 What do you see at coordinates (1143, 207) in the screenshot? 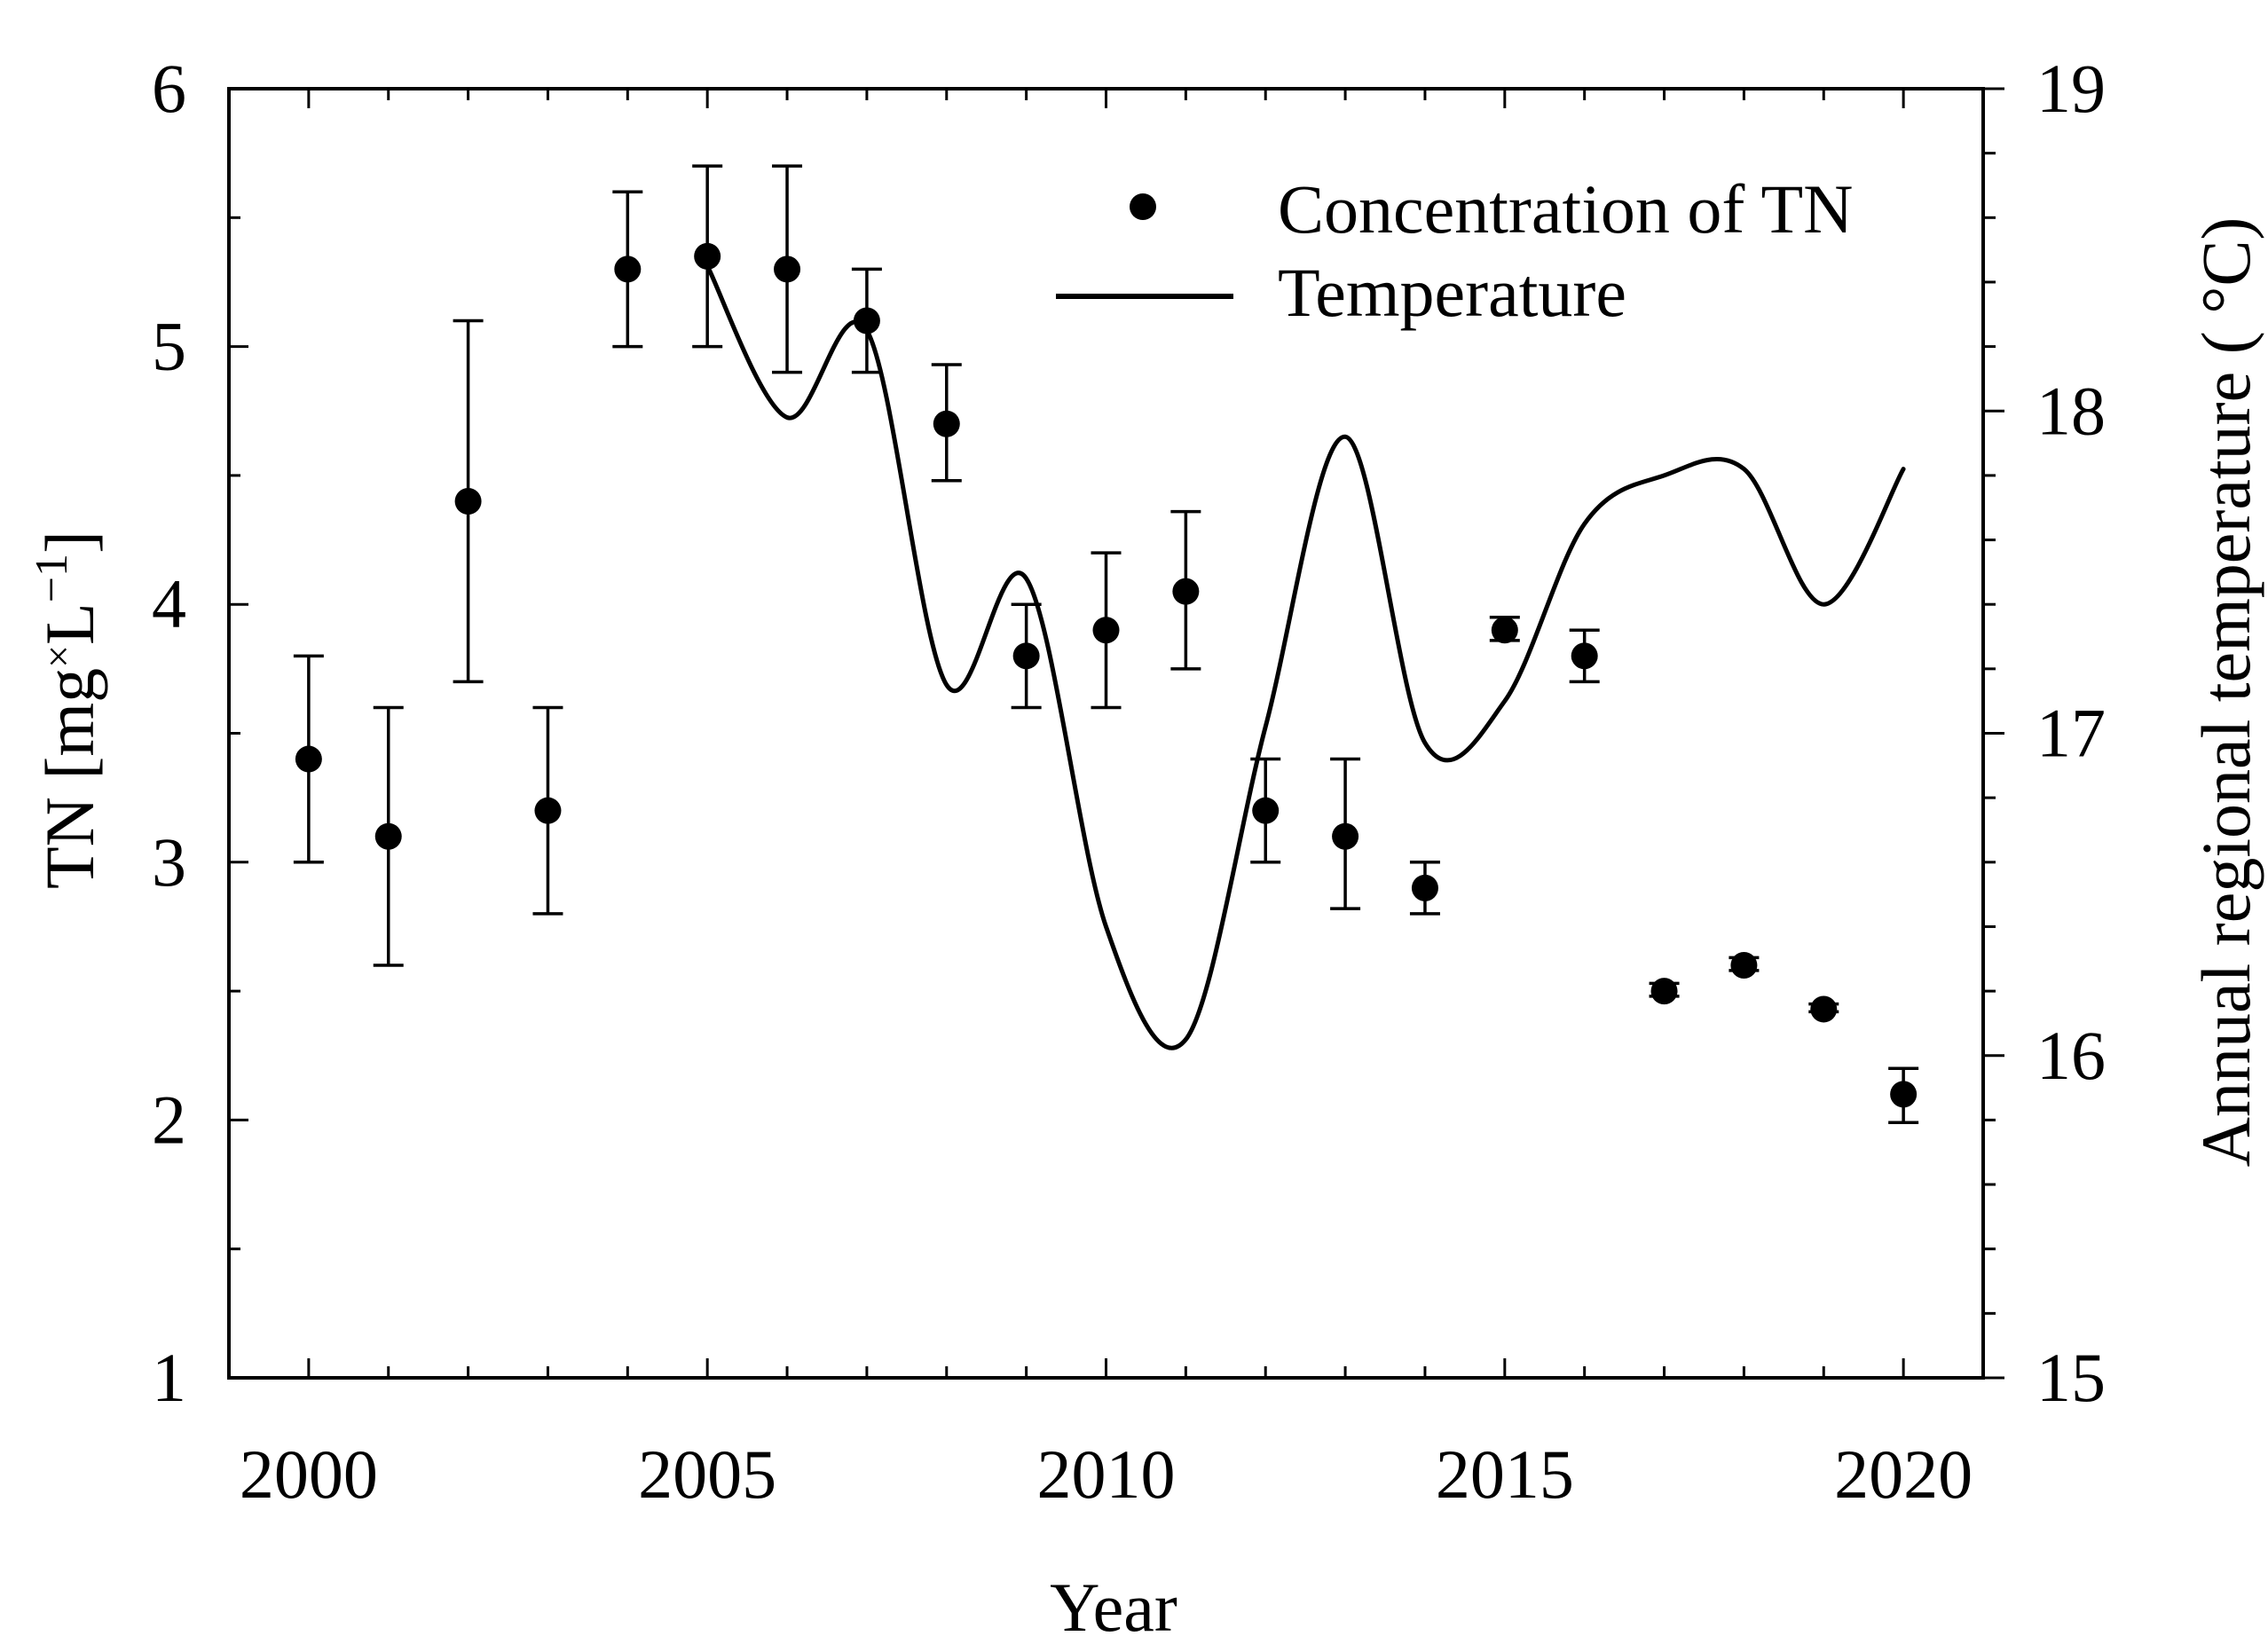
I see `legend-marker-tn` at bounding box center [1143, 207].